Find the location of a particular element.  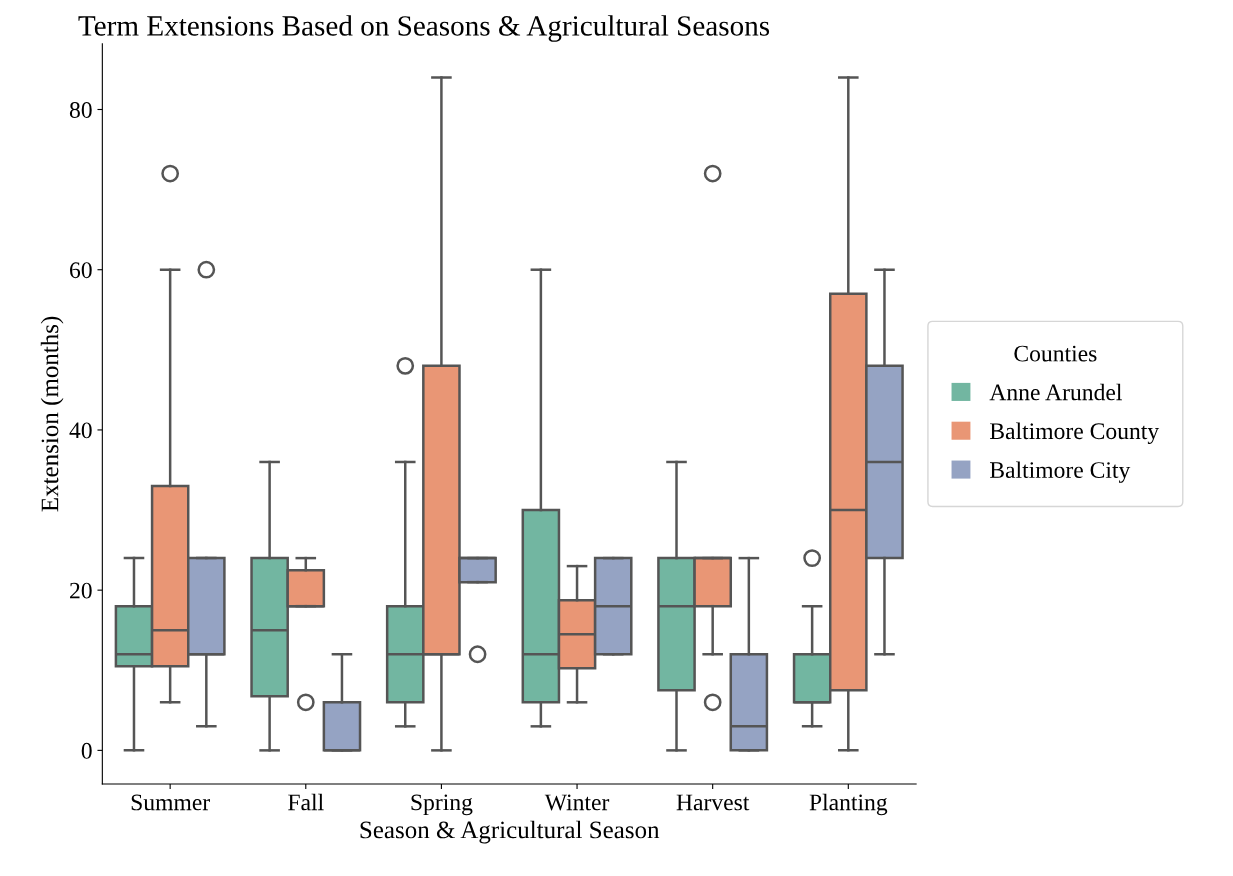

y-axis-title: Extension (months) is located at coordinates (52, 414).